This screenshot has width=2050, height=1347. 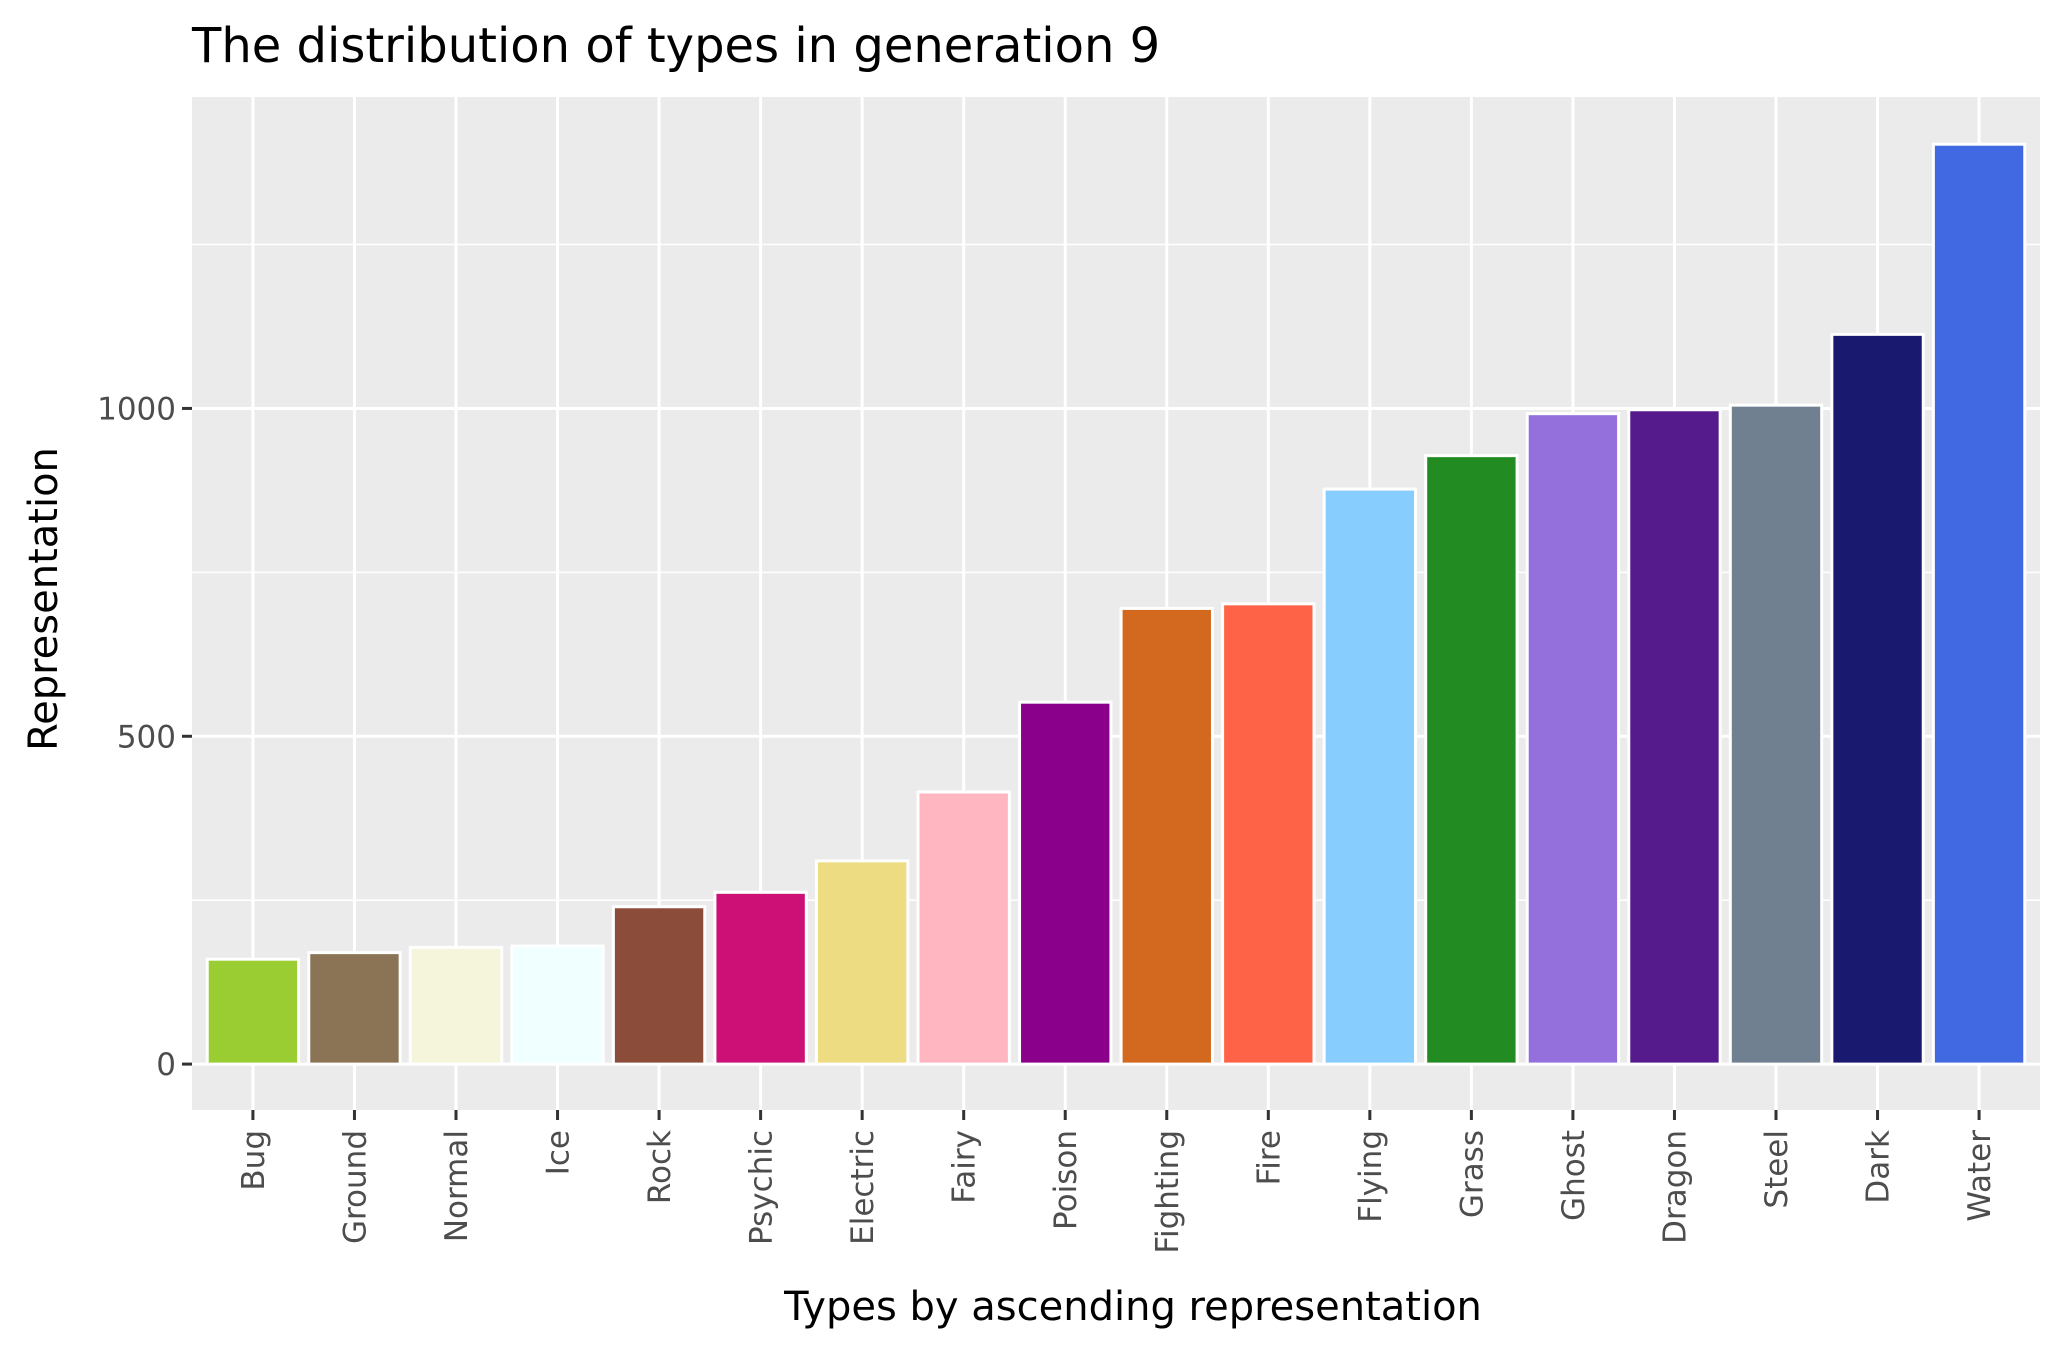 What do you see at coordinates (1065, 883) in the screenshot?
I see `bar-poison` at bounding box center [1065, 883].